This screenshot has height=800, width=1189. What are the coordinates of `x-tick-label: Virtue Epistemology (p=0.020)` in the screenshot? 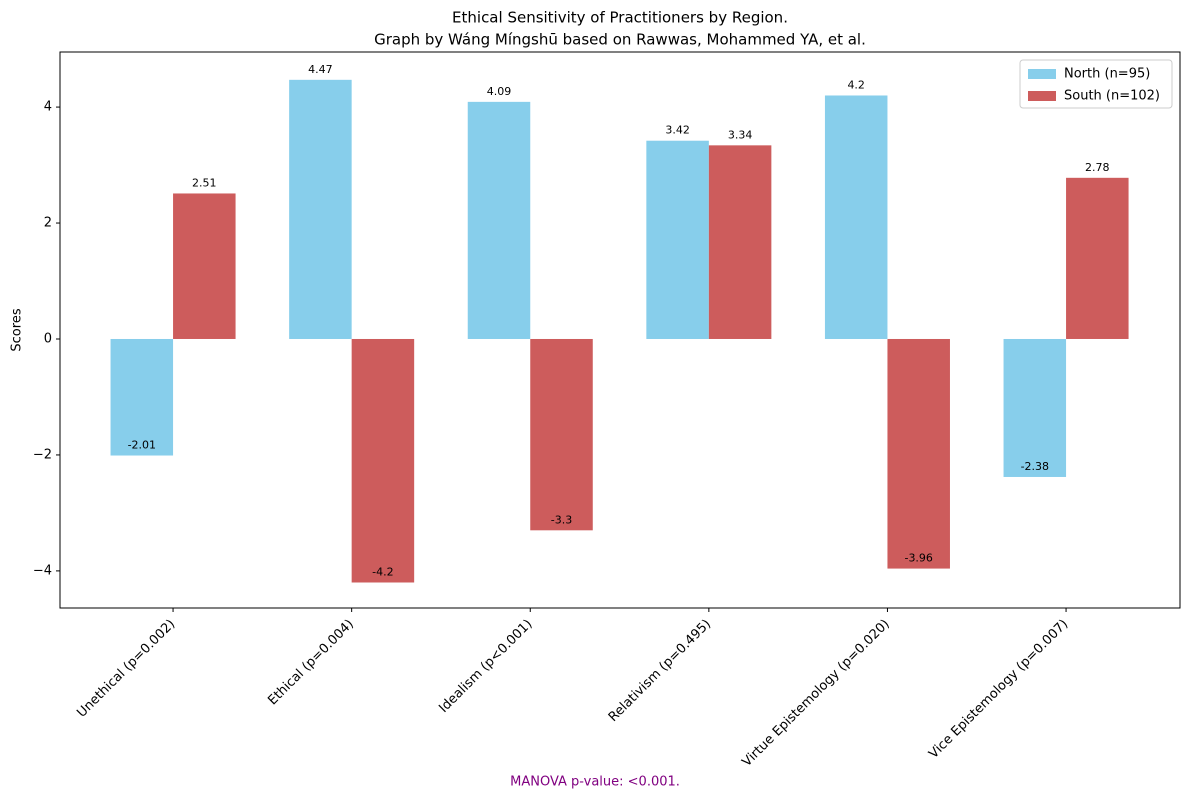 It's located at (815, 693).